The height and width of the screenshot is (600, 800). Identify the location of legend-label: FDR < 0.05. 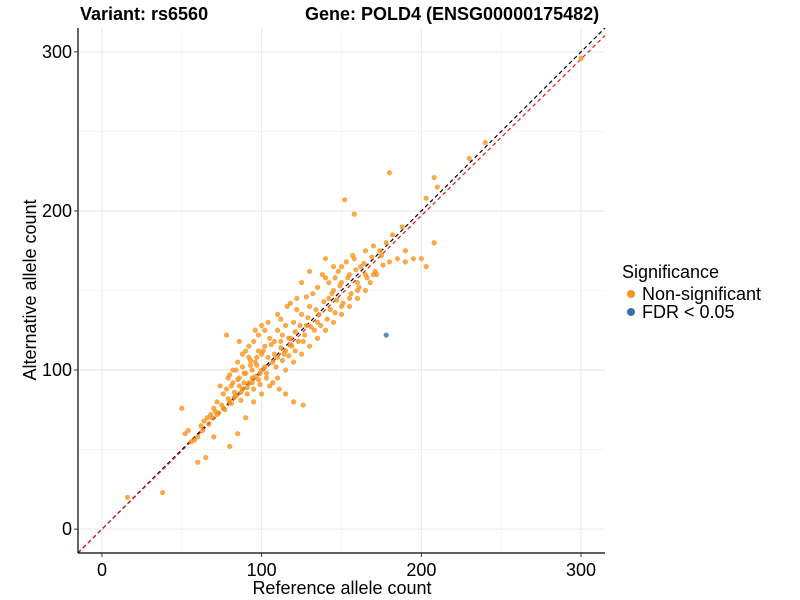
(688, 312).